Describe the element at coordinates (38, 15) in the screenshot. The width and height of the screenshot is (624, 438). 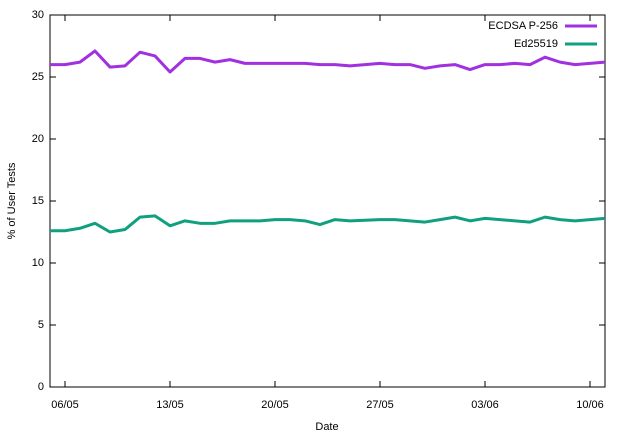
I see `y-tick-label: 30` at that location.